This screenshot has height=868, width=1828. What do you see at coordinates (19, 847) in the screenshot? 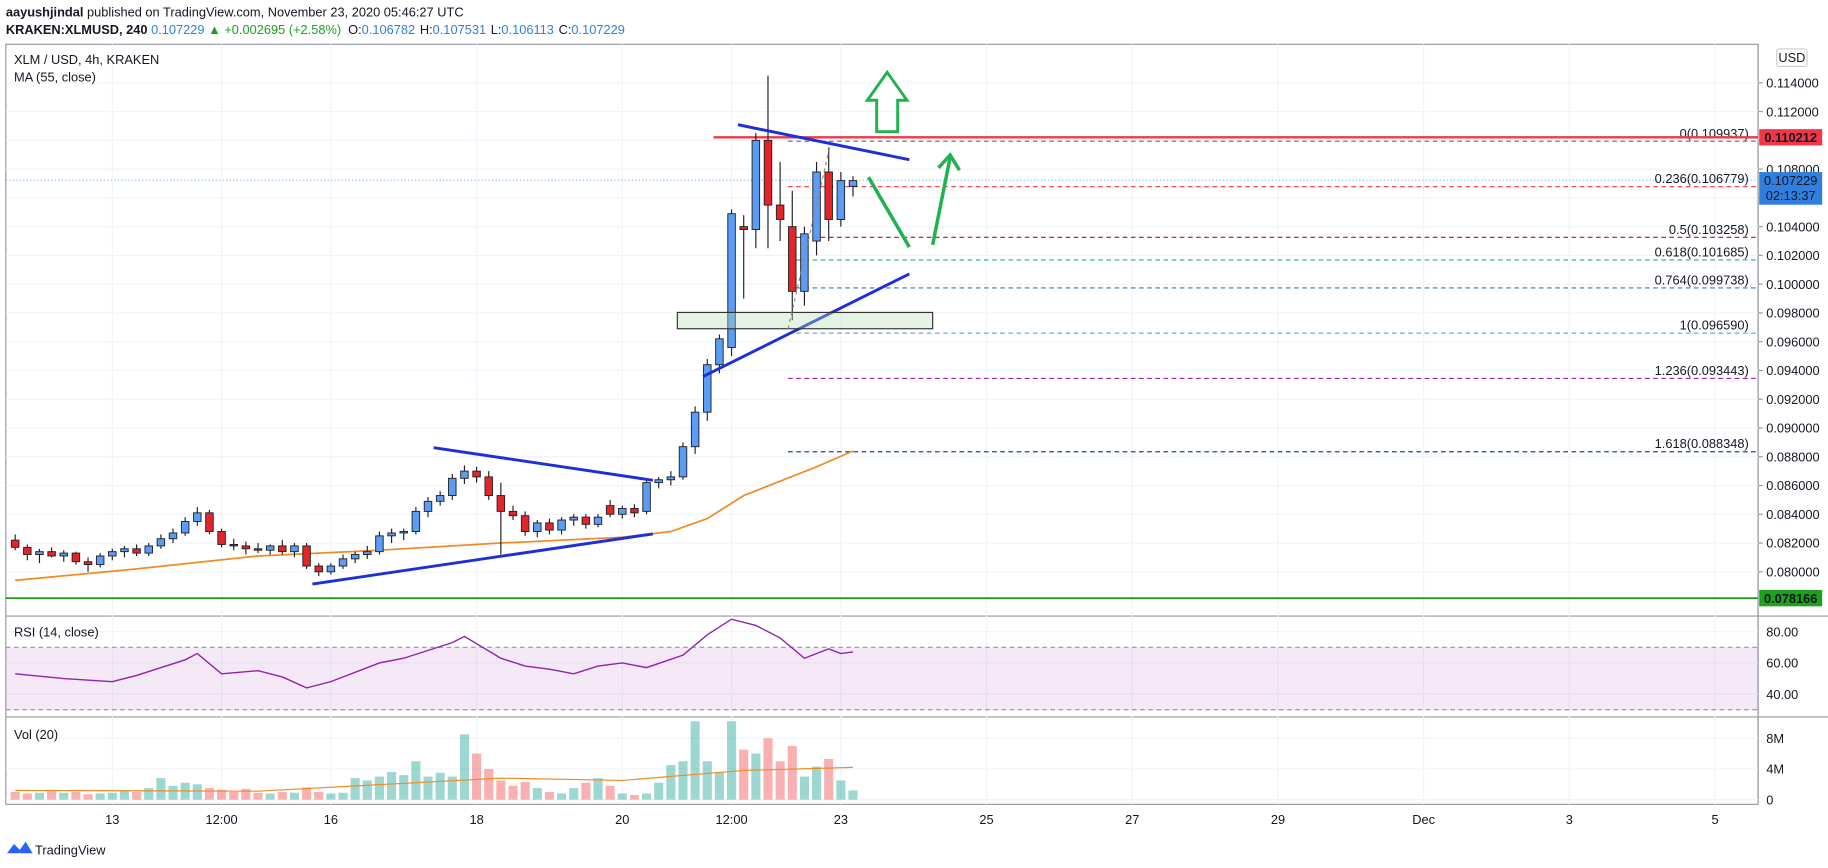
I see `logo` at bounding box center [19, 847].